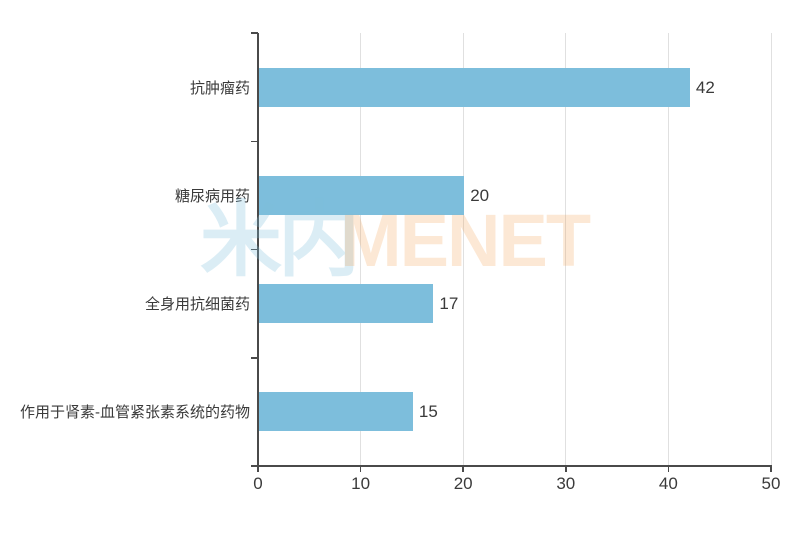 The image size is (800, 533). Describe the element at coordinates (771, 483) in the screenshot. I see `x-tick-label-50: 50` at that location.